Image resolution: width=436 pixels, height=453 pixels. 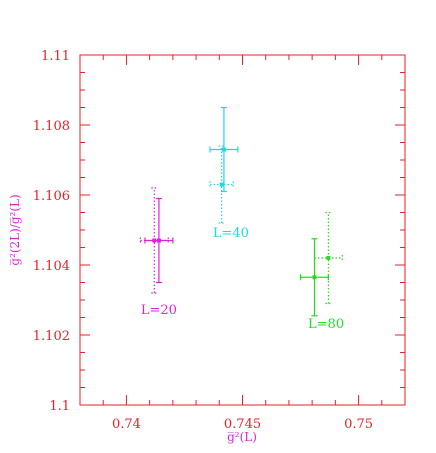 I want to click on y-tick-label: 1.106, so click(x=51, y=196).